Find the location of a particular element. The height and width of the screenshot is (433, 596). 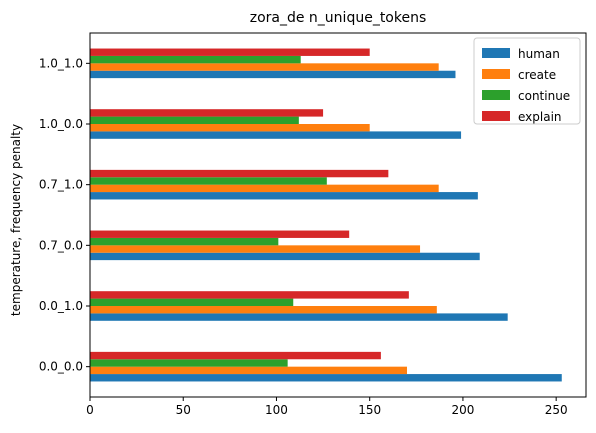

bar-human-0.0_0.0 is located at coordinates (326, 378).